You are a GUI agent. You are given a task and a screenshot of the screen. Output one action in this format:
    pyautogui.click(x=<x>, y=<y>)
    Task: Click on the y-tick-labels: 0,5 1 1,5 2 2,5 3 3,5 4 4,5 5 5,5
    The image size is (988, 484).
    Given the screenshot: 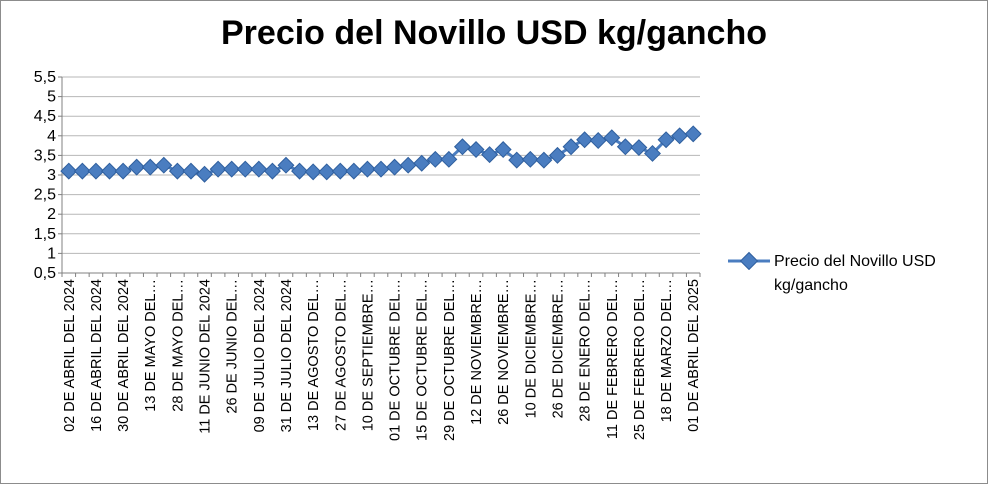 What is the action you would take?
    pyautogui.click(x=48, y=175)
    